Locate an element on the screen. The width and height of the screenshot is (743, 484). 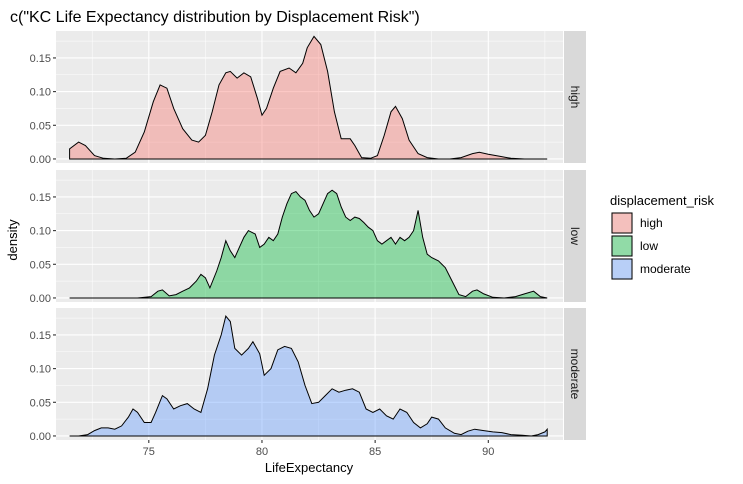
density-area-low is located at coordinates (308, 244).